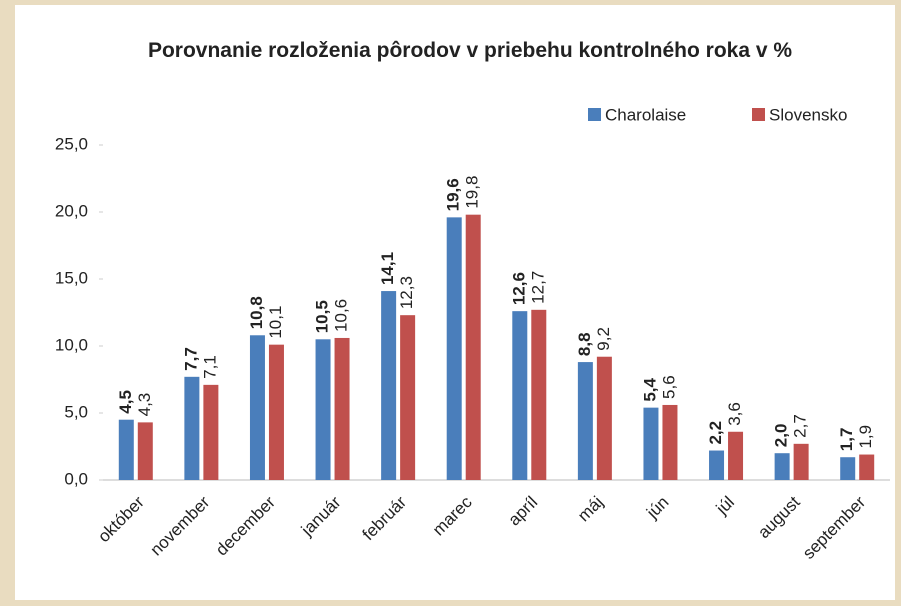  I want to click on x-tick-label: december, so click(245, 525).